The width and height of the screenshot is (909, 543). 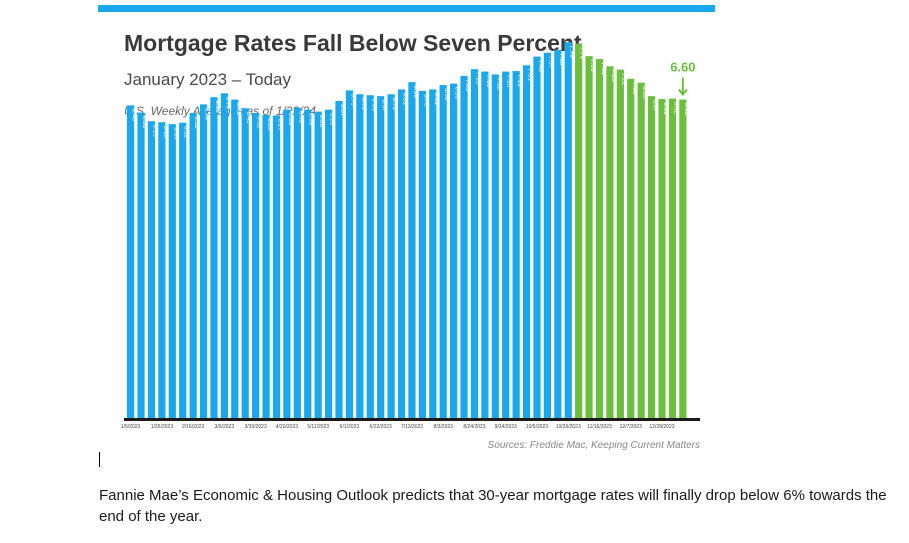 What do you see at coordinates (623, 79) in the screenshot?
I see `bar-value-label: 7.22` at bounding box center [623, 79].